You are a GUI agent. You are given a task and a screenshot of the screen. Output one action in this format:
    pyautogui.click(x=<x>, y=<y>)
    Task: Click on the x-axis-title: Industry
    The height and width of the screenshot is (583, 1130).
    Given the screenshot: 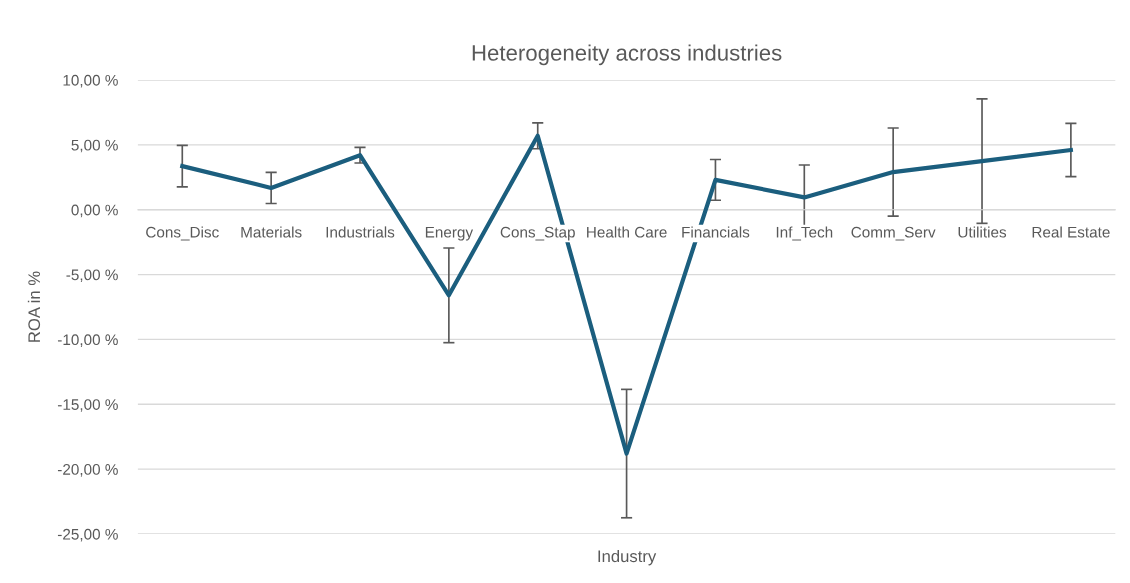 What is the action you would take?
    pyautogui.click(x=627, y=557)
    